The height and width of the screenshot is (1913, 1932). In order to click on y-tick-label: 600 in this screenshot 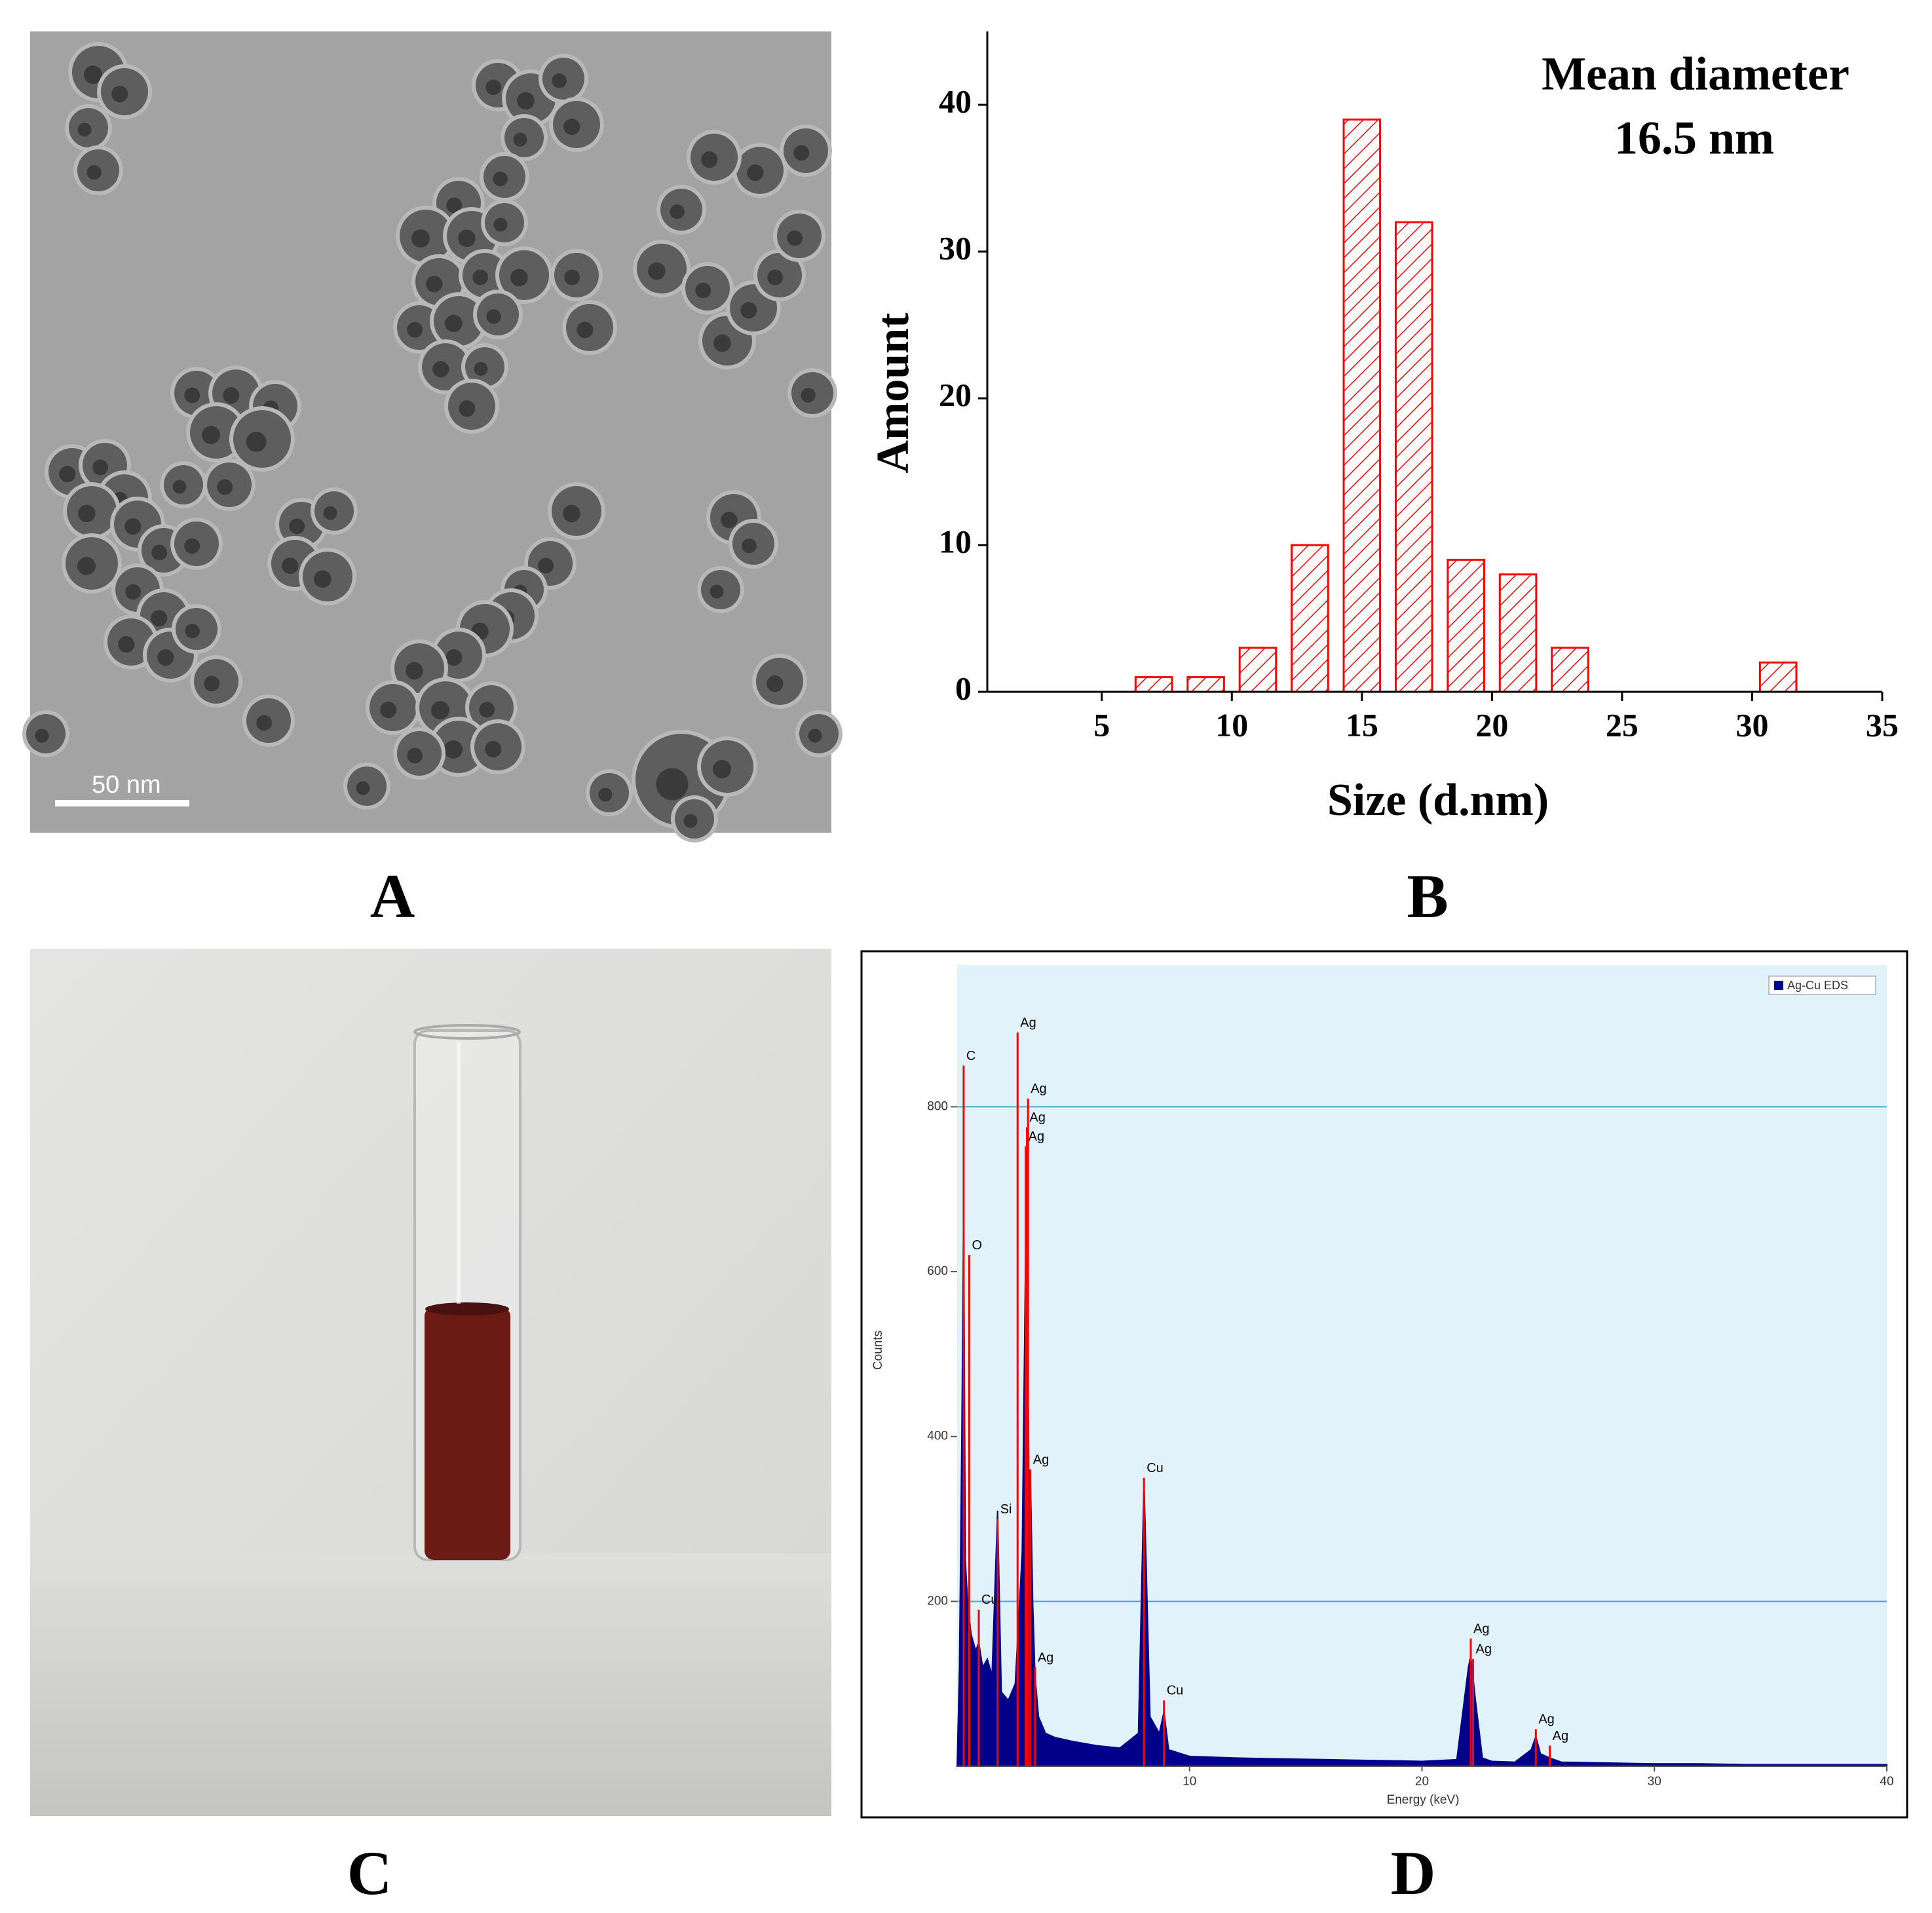, I will do `click(937, 1271)`.